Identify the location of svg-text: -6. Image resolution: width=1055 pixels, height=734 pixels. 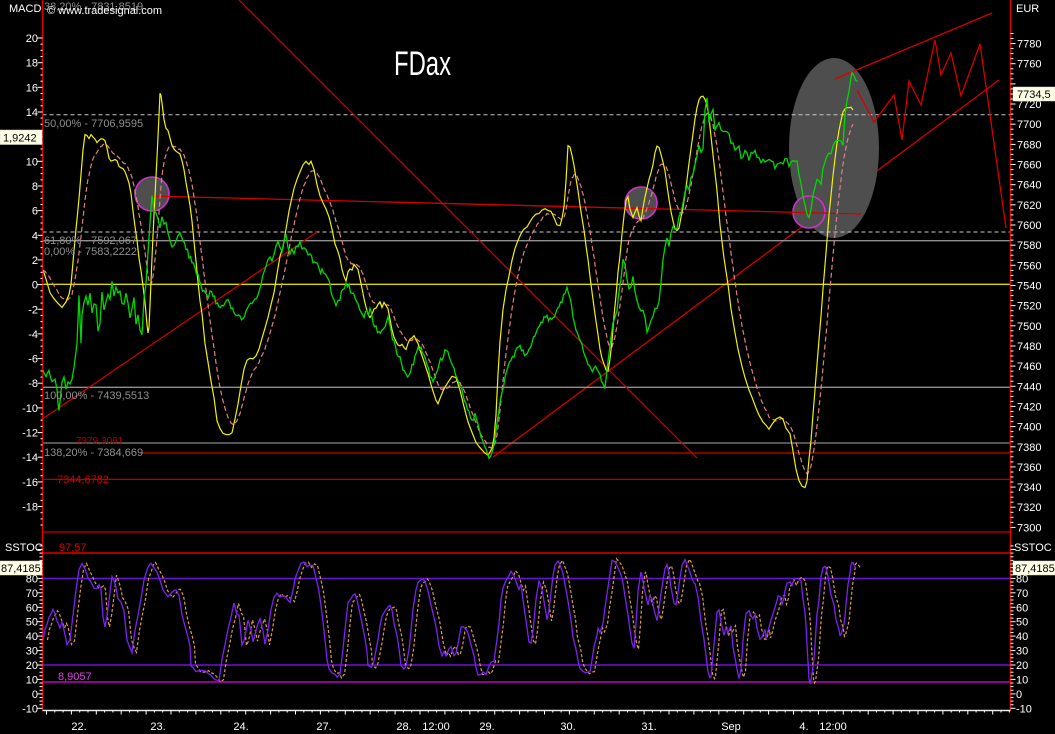
(33, 360).